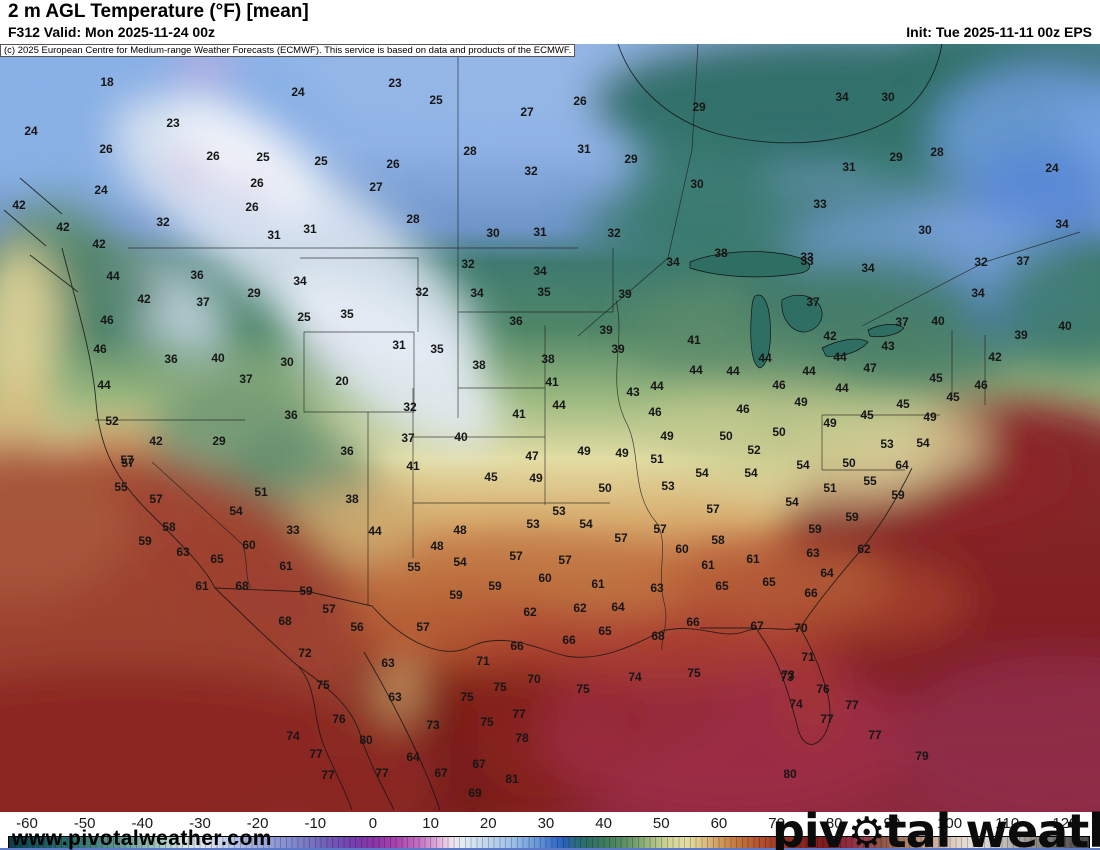  Describe the element at coordinates (142, 823) in the screenshot. I see `colorbar-tick: -40` at that location.